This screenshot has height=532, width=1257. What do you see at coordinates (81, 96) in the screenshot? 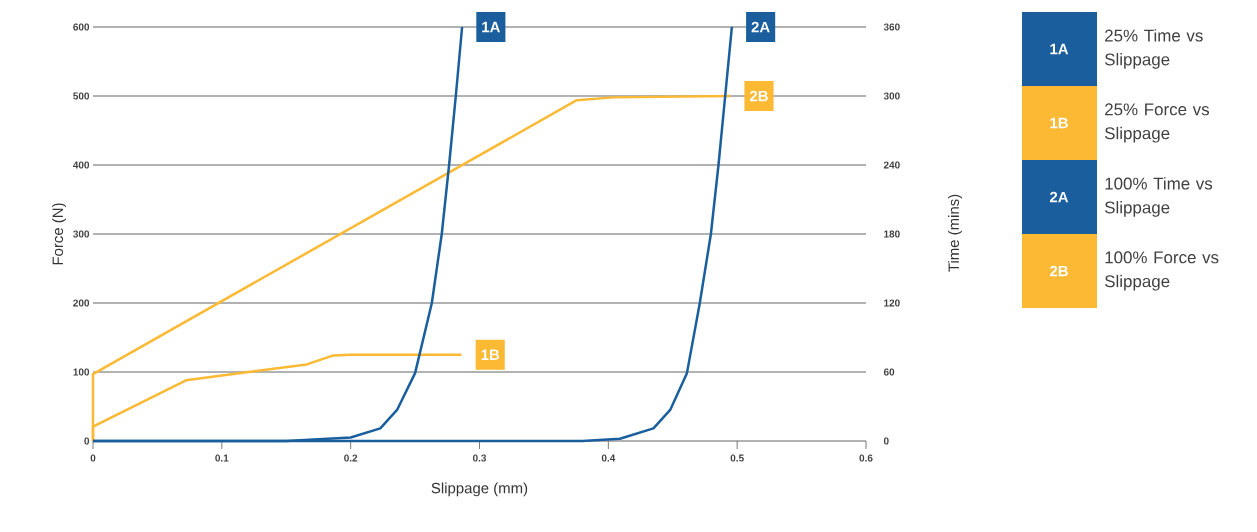
I see `y-tick-label: 500` at bounding box center [81, 96].